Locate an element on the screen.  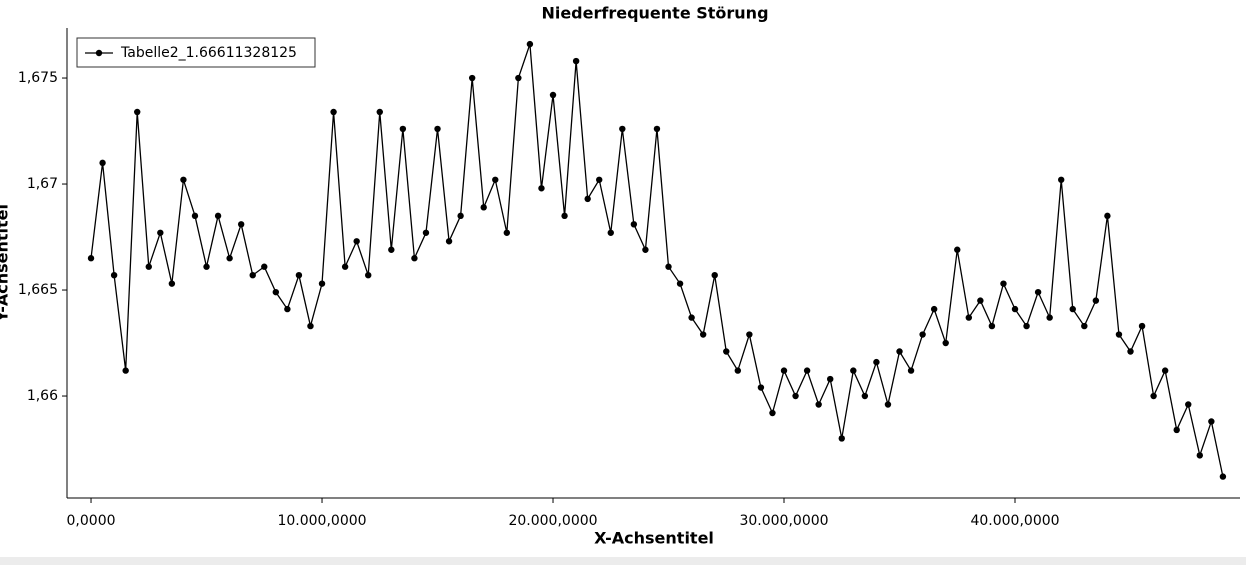
y-tick-label: 1,67 is located at coordinates (42, 184).